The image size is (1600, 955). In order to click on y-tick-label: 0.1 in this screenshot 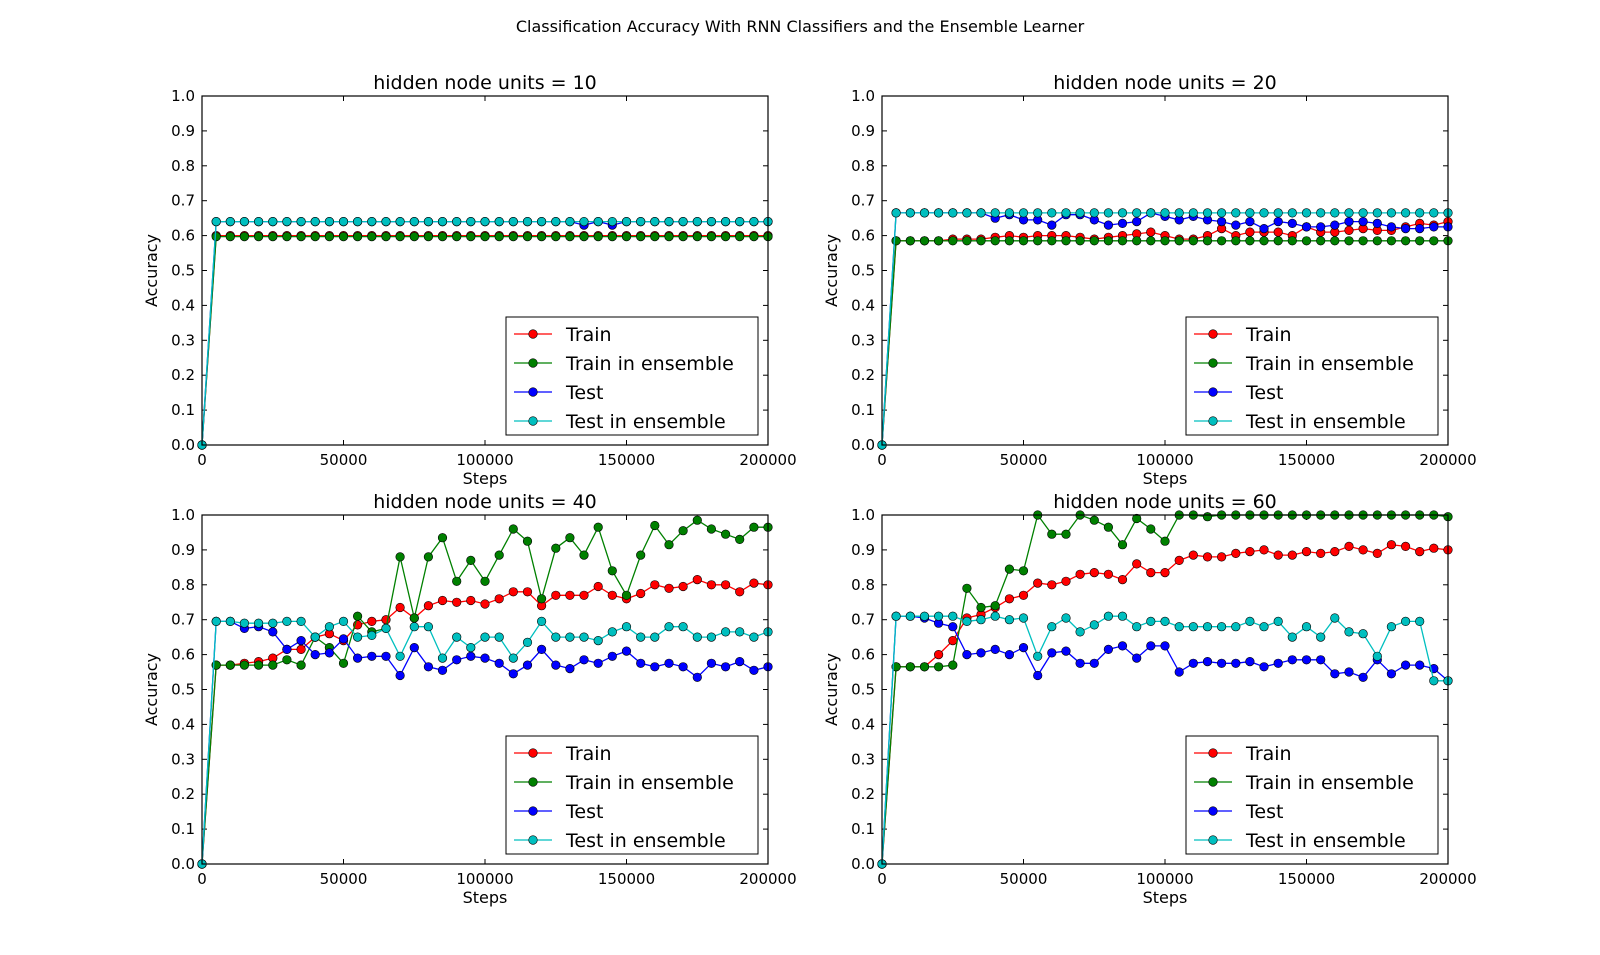, I will do `click(183, 829)`.